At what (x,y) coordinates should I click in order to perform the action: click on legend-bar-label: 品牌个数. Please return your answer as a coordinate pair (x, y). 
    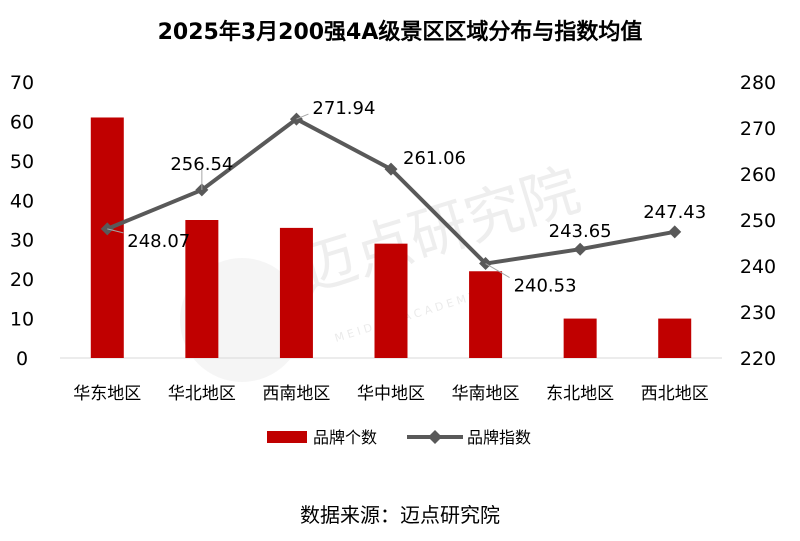
    Looking at the image, I should click on (345, 437).